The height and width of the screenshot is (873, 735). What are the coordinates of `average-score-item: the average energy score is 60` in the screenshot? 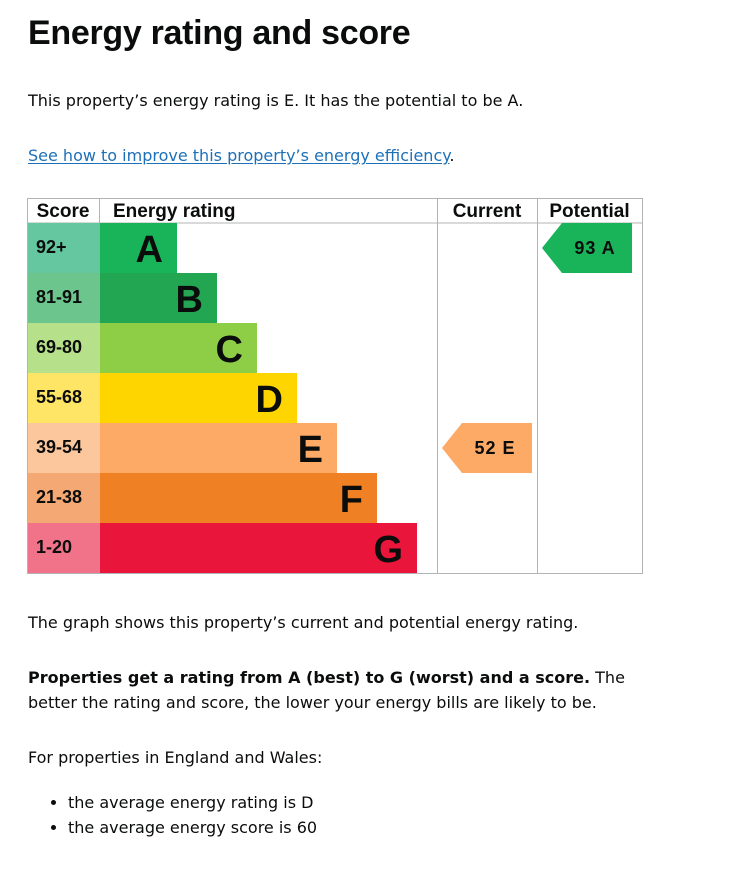 It's located at (192, 827).